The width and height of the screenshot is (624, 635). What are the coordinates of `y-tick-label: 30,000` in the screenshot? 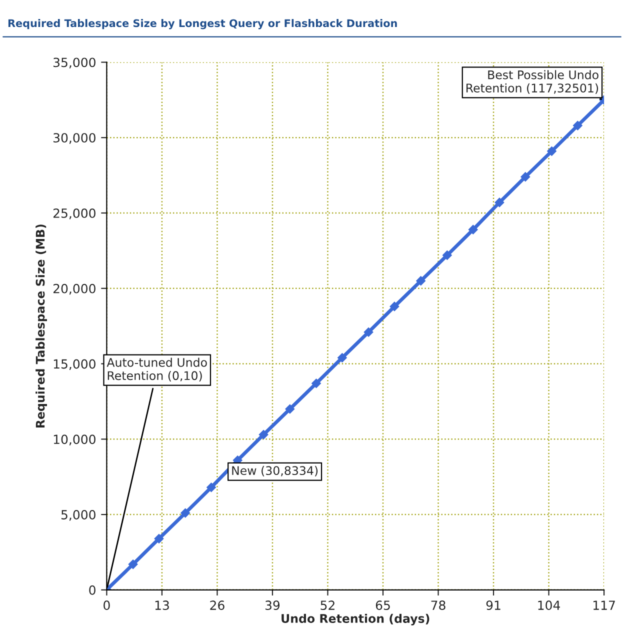 It's located at (75, 138).